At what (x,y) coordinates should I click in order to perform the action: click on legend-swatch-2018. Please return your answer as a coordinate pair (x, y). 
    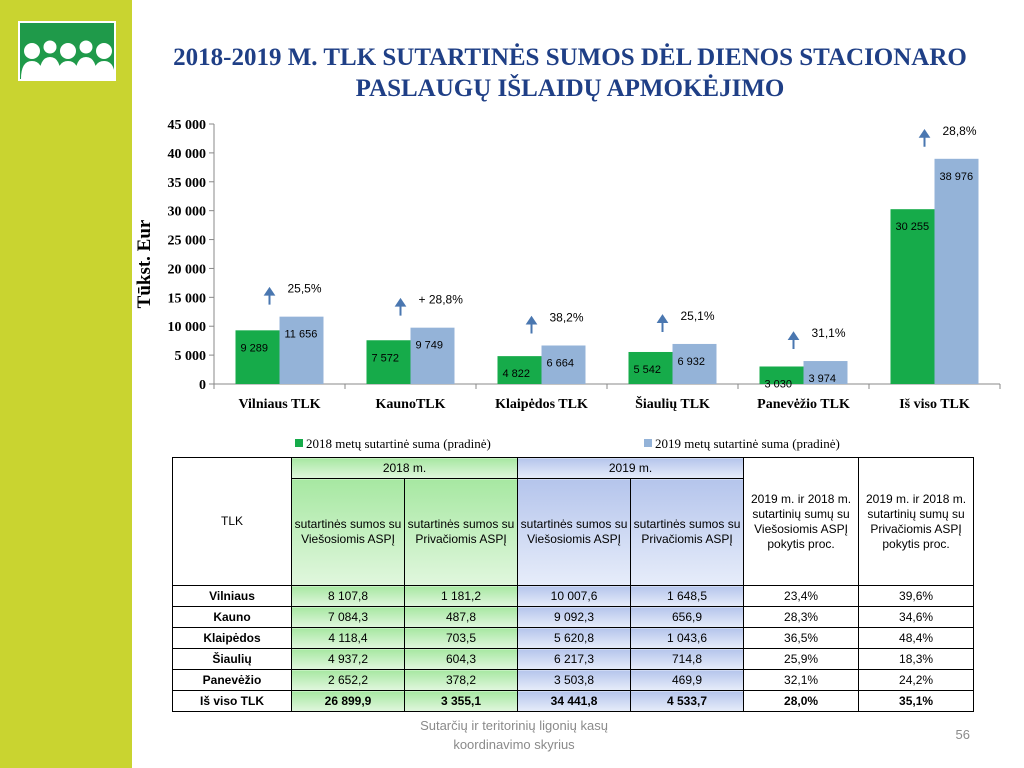
    Looking at the image, I should click on (299, 443).